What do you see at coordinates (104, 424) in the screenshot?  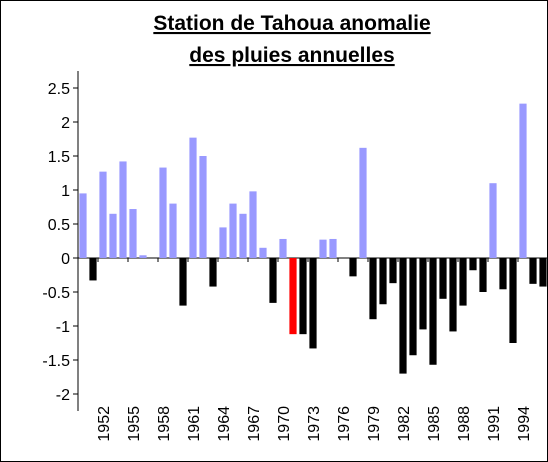 I see `x-tick-label: 1952` at bounding box center [104, 424].